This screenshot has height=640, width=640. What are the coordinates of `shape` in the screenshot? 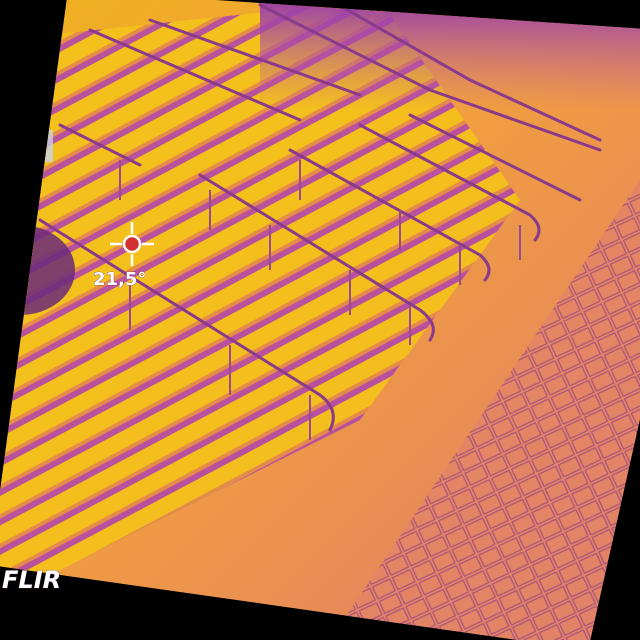 It's located at (132, 244).